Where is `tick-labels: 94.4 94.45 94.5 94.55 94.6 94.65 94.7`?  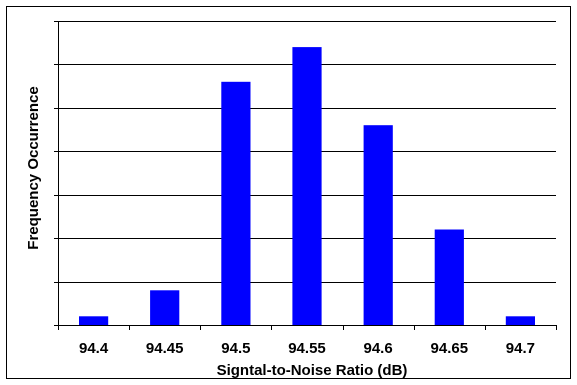 tick-labels: 94.4 94.45 94.5 94.55 94.6 94.65 94.7 is located at coordinates (307, 348).